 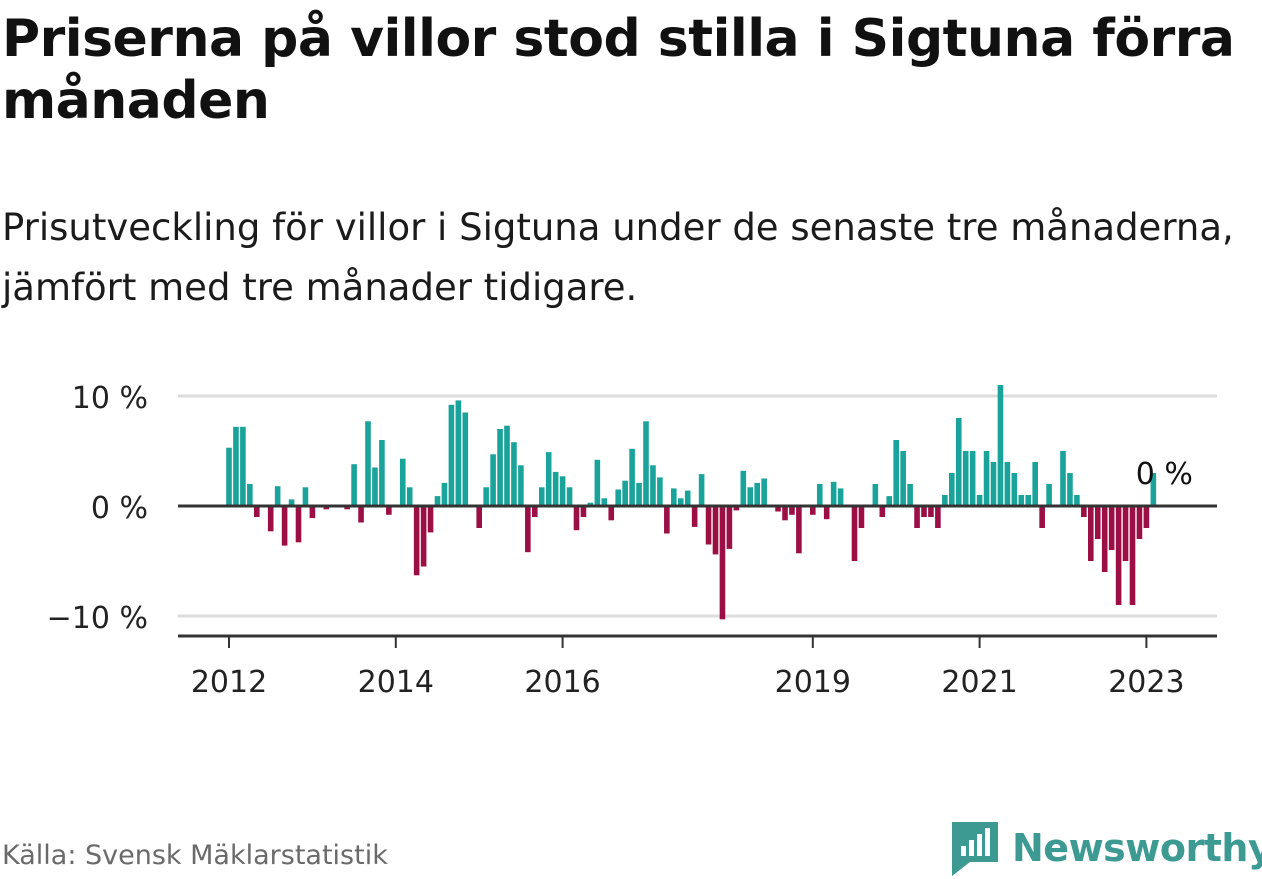 What do you see at coordinates (97, 618) in the screenshot?
I see `y-tick-label: −10 %` at bounding box center [97, 618].